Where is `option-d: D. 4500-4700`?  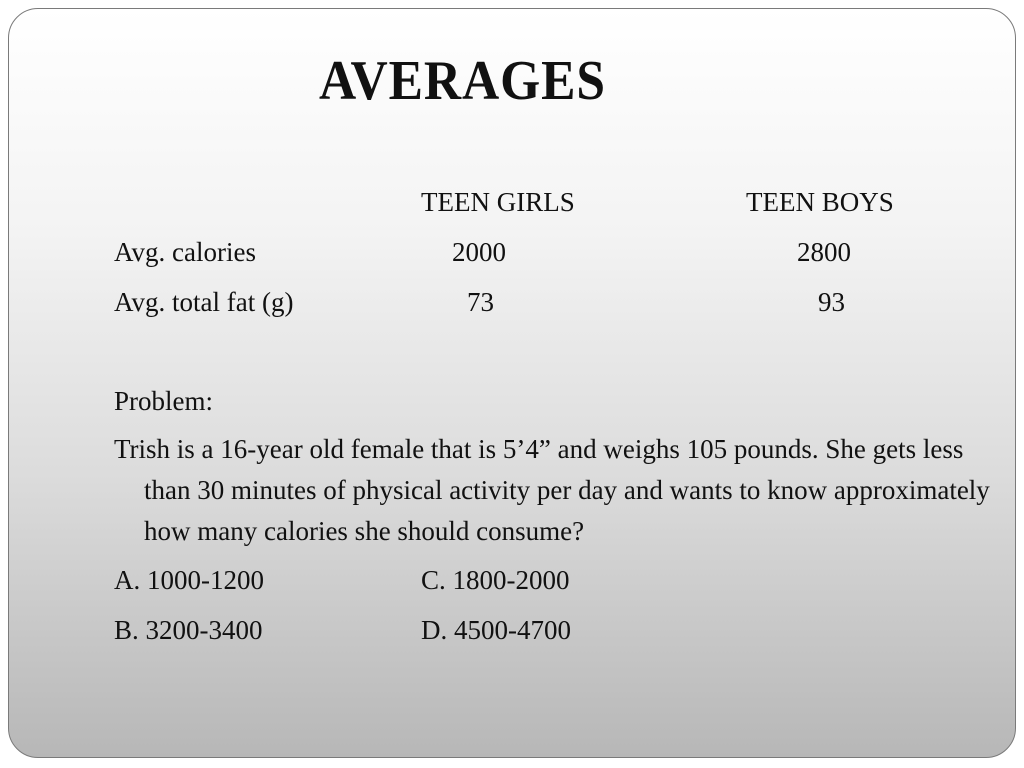
option-d: D. 4500-4700 is located at coordinates (496, 630).